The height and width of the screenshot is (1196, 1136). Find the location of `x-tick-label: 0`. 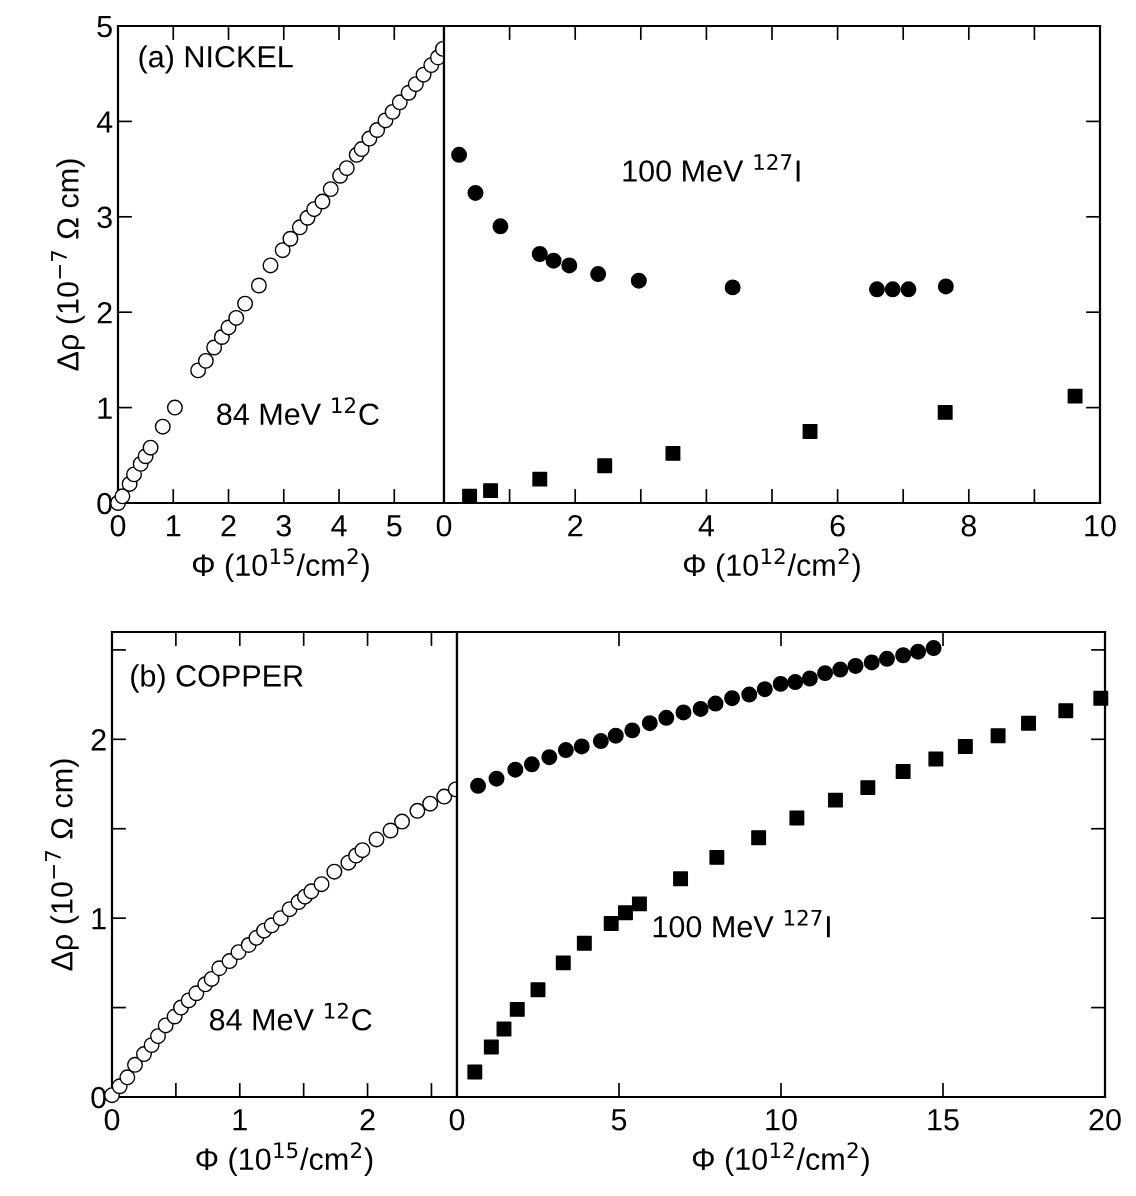

x-tick-label: 0 is located at coordinates (444, 525).